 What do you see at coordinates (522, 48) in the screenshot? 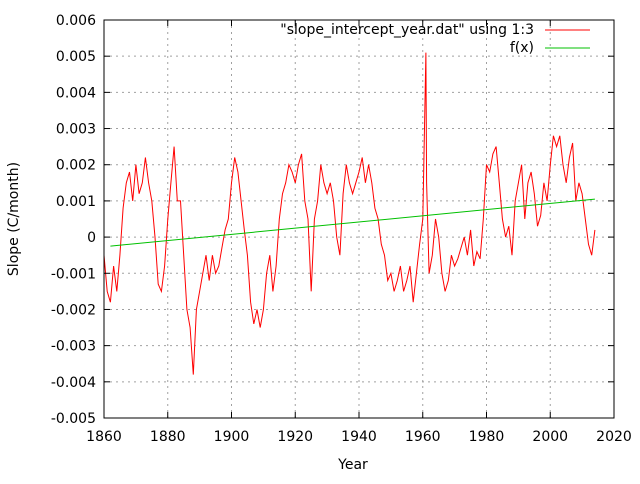
I see `legend-label-fx: f(x)` at bounding box center [522, 48].